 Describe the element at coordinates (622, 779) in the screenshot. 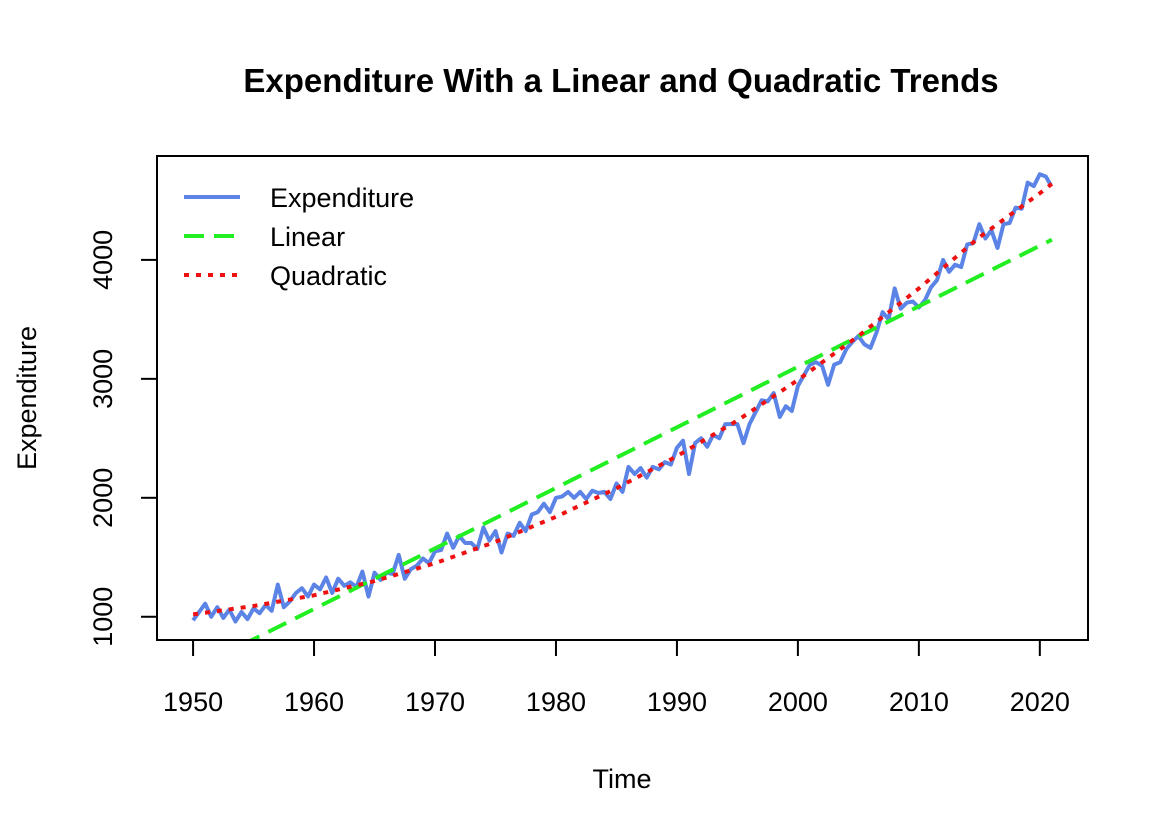

I see `x-axis-label: Time` at that location.